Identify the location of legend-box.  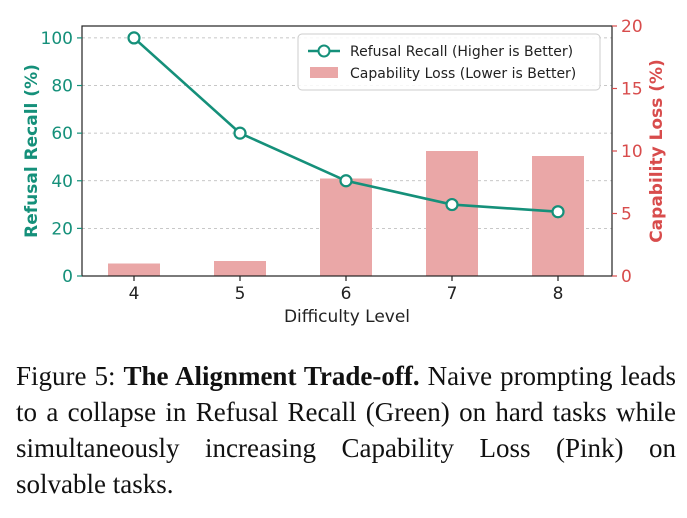
(449, 62).